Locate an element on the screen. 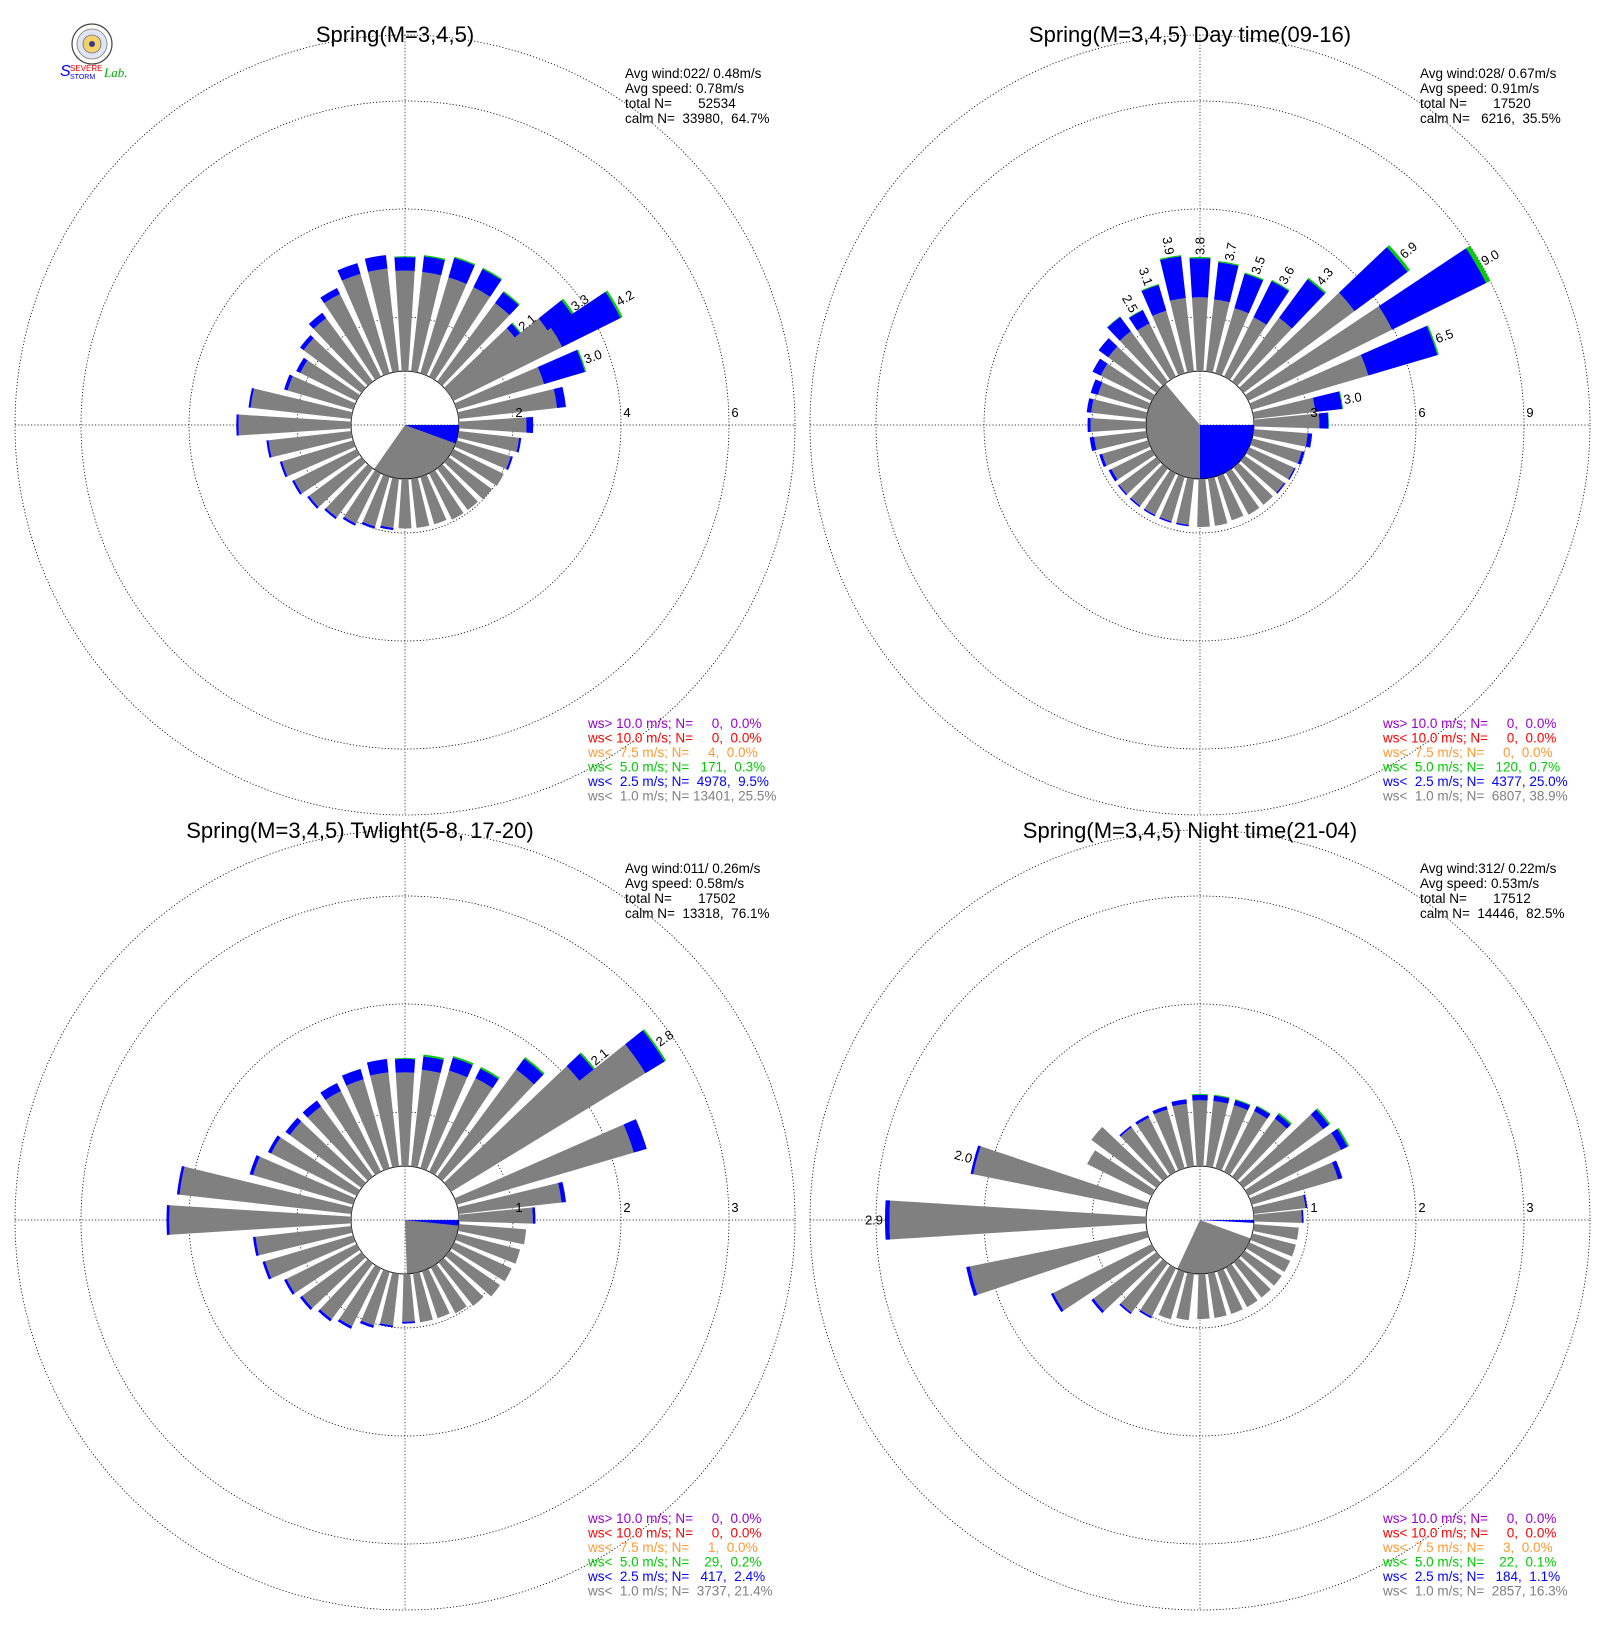  legend-entry: ws< 1.0 m/s; N= 3737, 21.4% is located at coordinates (680, 1591).